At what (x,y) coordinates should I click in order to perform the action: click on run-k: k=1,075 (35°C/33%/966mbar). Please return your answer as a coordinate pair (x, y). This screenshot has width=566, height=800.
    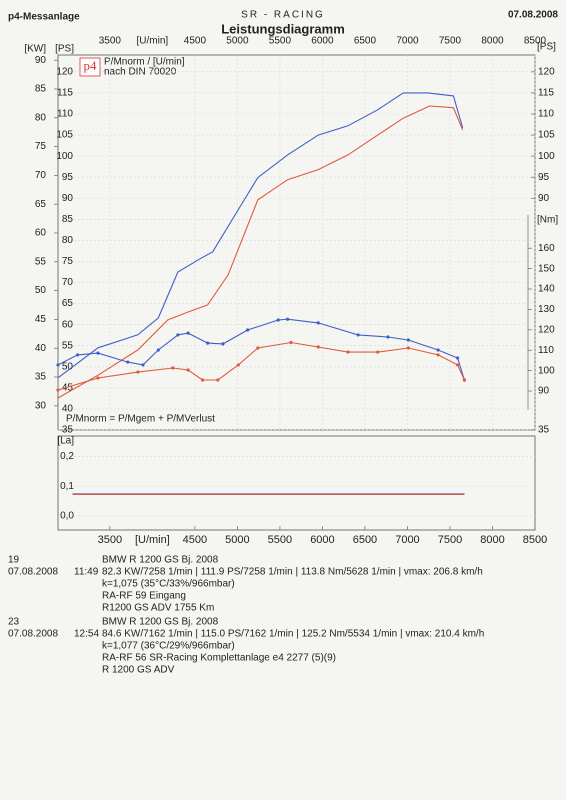
    Looking at the image, I should click on (168, 584).